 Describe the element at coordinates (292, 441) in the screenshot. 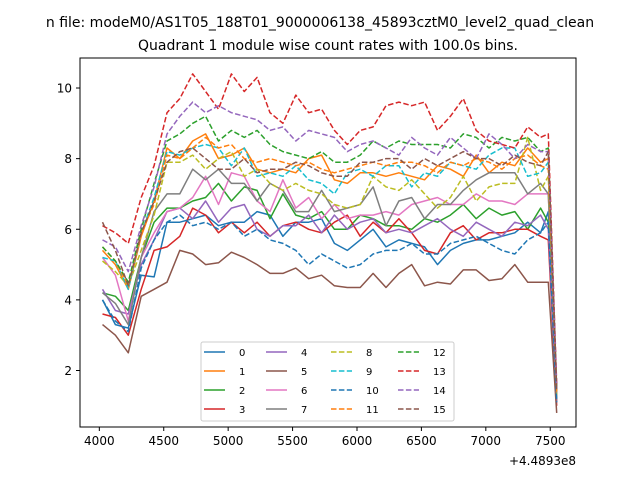

I see `x-tick-label: 5500` at that location.